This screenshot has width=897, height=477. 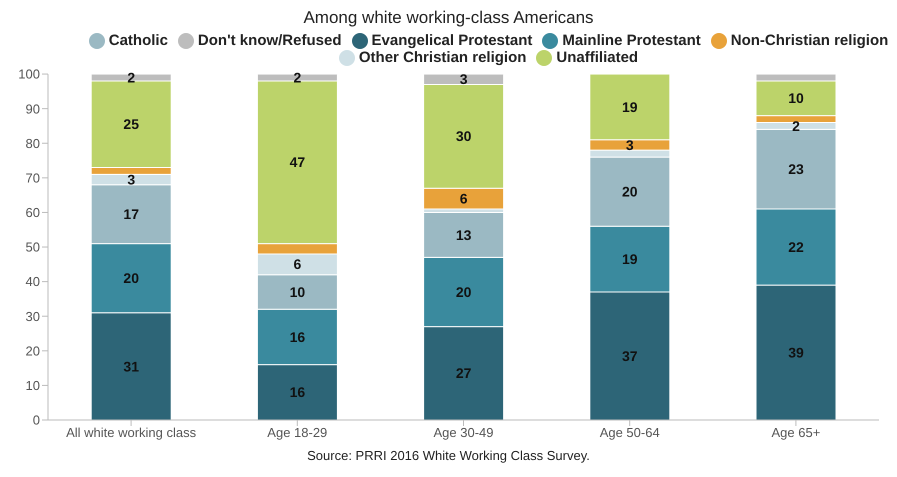 I want to click on x-tick-label: Age 50-64, so click(x=630, y=432).